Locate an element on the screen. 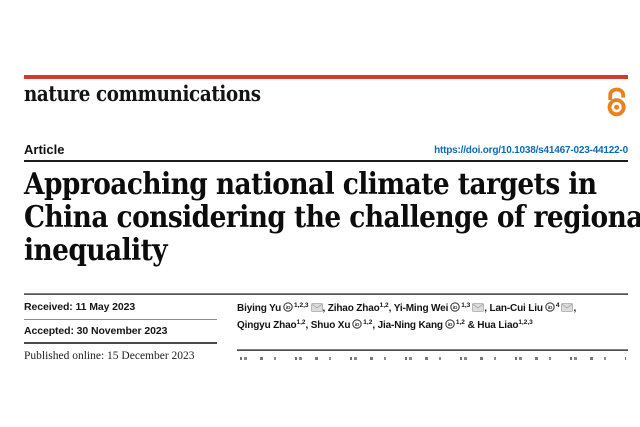 Image resolution: width=640 pixels, height=427 pixels. author-name: Hua Liao is located at coordinates (498, 325).